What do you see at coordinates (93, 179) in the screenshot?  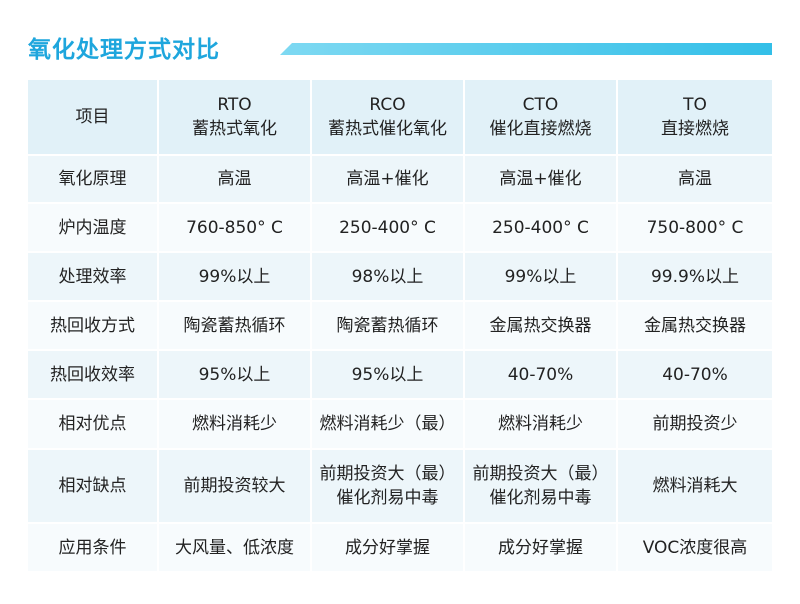 I see `row-label: 氧化原理` at bounding box center [93, 179].